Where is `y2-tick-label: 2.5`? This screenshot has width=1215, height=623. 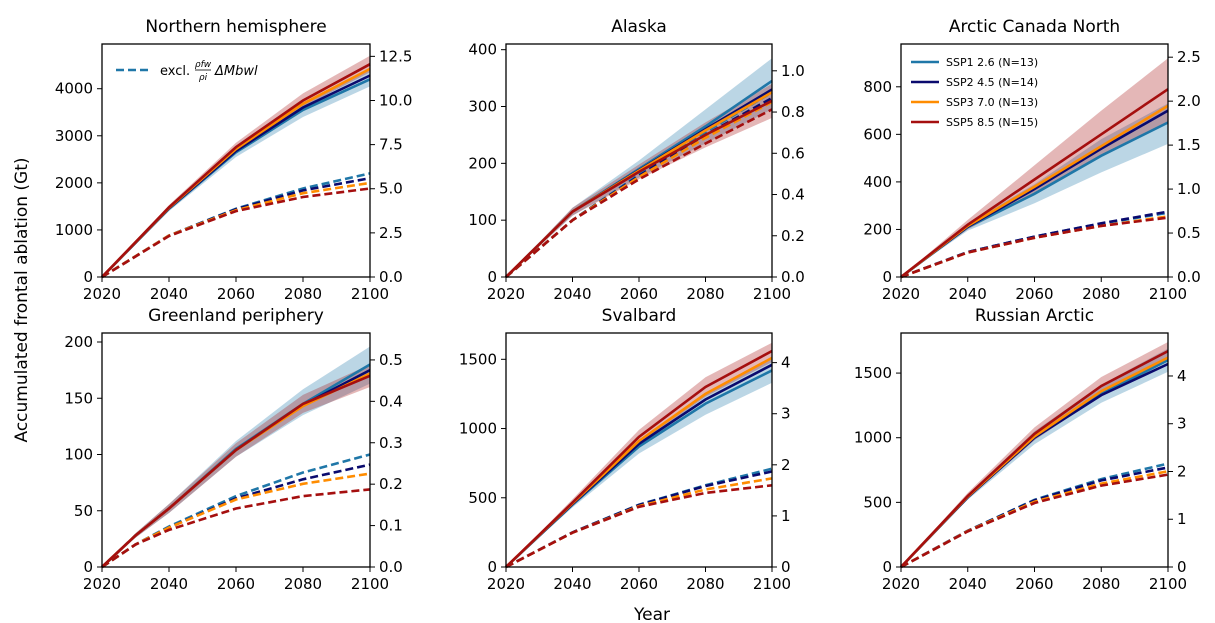
y2-tick-label: 2.5 is located at coordinates (391, 233).